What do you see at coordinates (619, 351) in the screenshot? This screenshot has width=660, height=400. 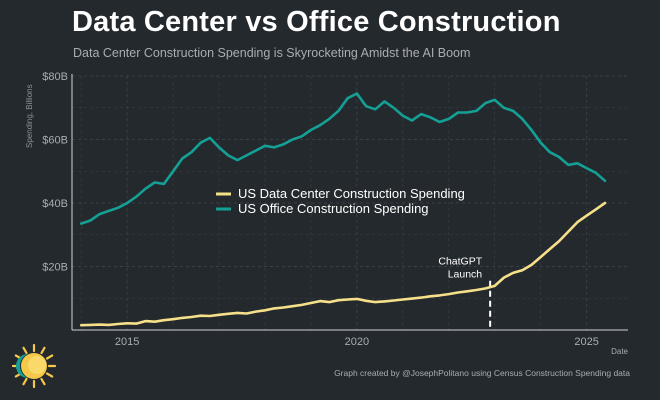 I see `x-axis-label: Date` at bounding box center [619, 351].